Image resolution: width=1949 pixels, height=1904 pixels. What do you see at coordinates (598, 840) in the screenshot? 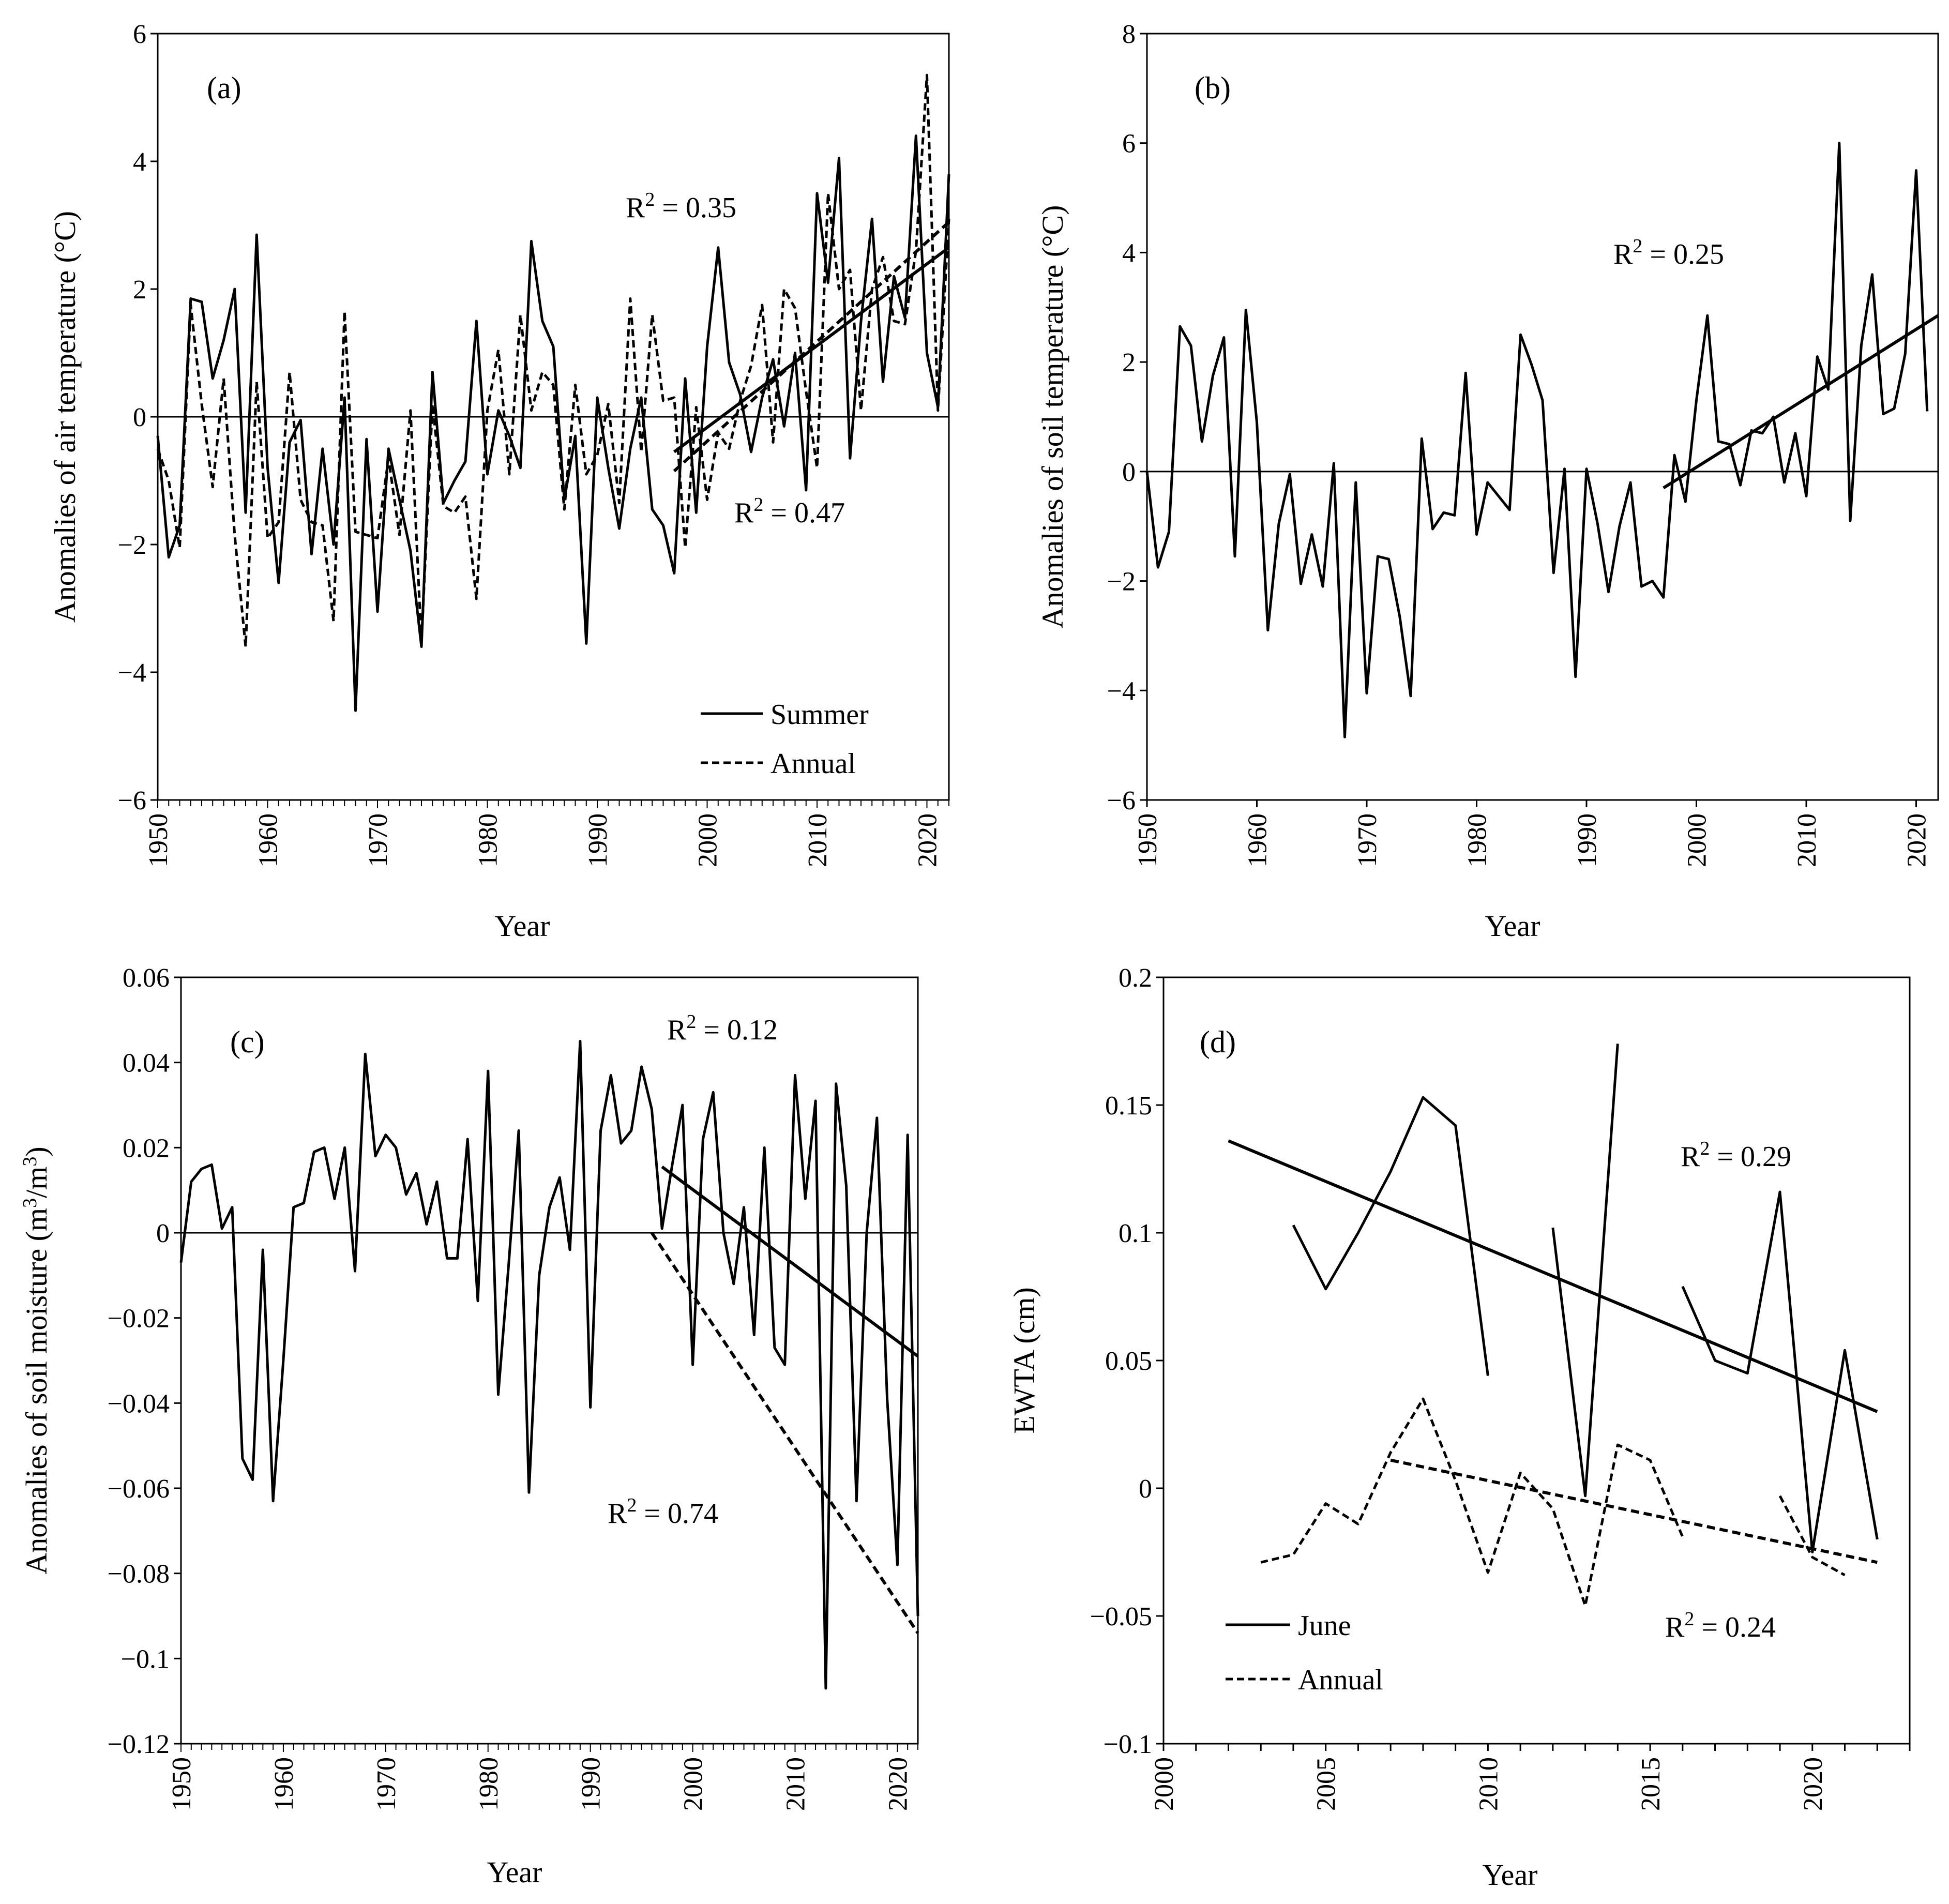
I see `x-tick-label-a-4: 1990` at bounding box center [598, 840].